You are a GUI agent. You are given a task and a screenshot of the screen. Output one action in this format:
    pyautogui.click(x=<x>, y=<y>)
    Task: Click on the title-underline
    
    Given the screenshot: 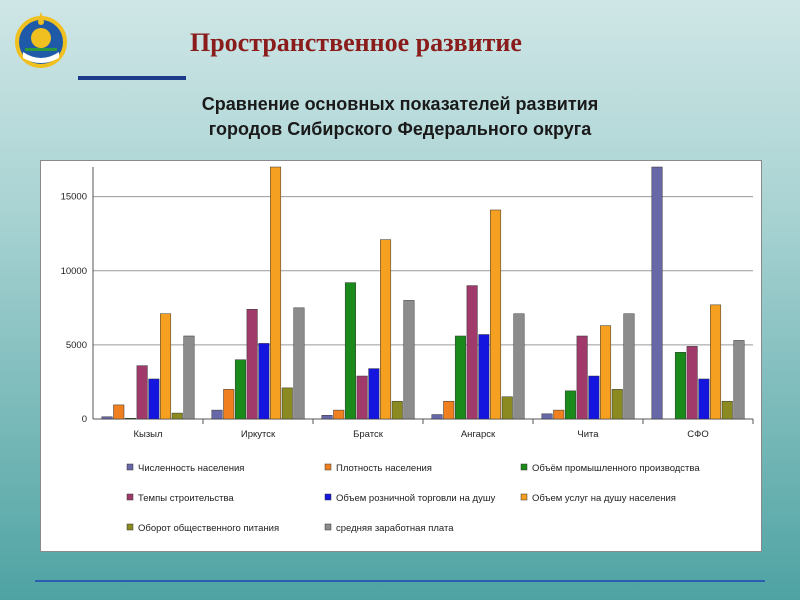 What is the action you would take?
    pyautogui.click(x=132, y=78)
    